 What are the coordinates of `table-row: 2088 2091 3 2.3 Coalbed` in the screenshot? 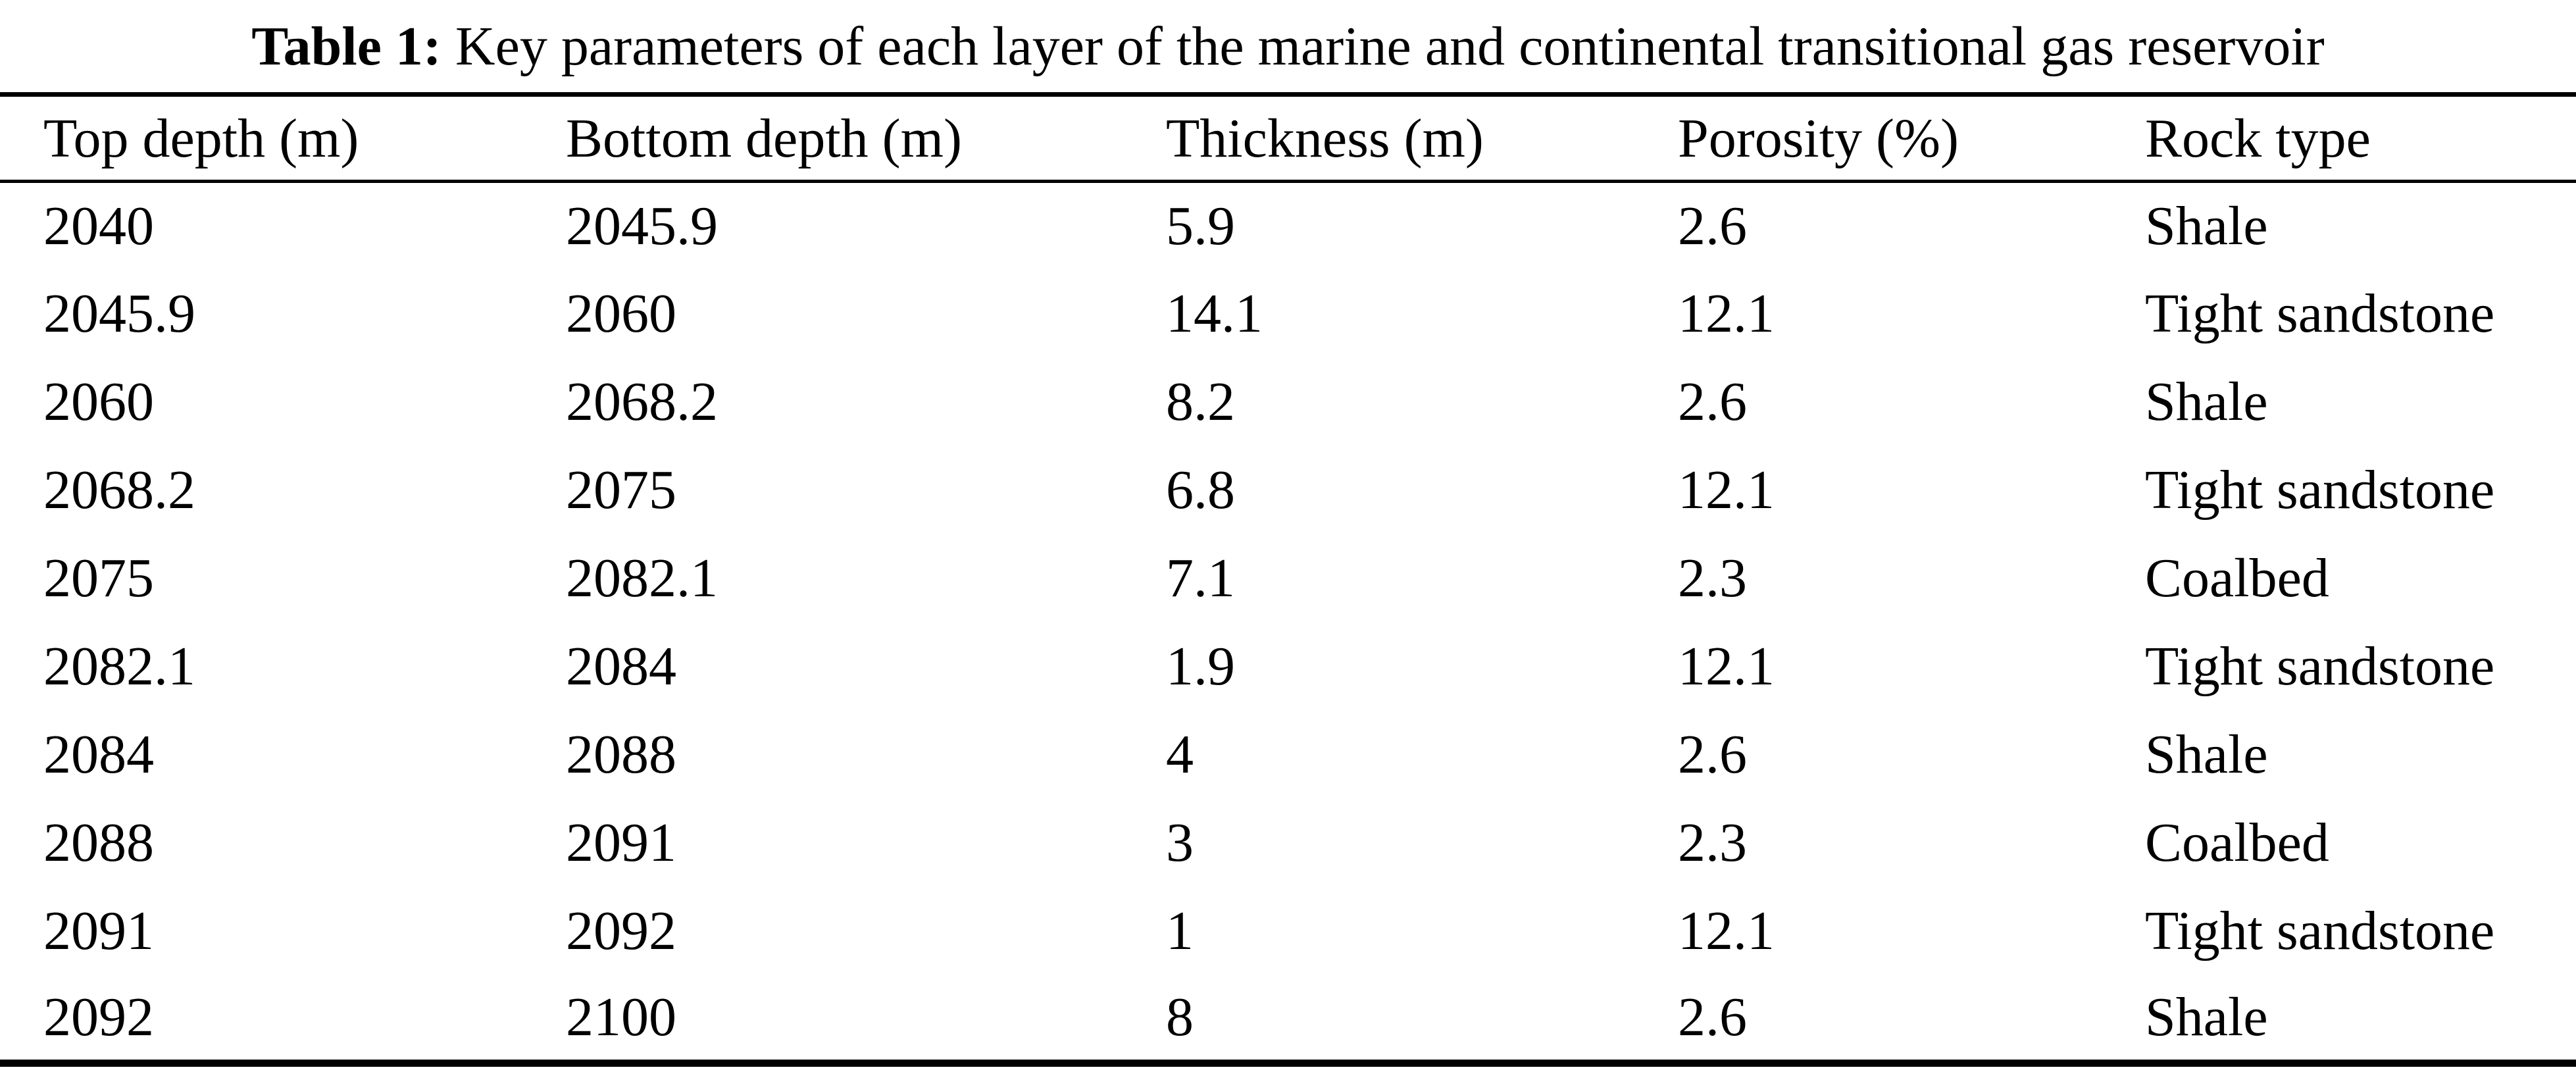 It's located at (1288, 843).